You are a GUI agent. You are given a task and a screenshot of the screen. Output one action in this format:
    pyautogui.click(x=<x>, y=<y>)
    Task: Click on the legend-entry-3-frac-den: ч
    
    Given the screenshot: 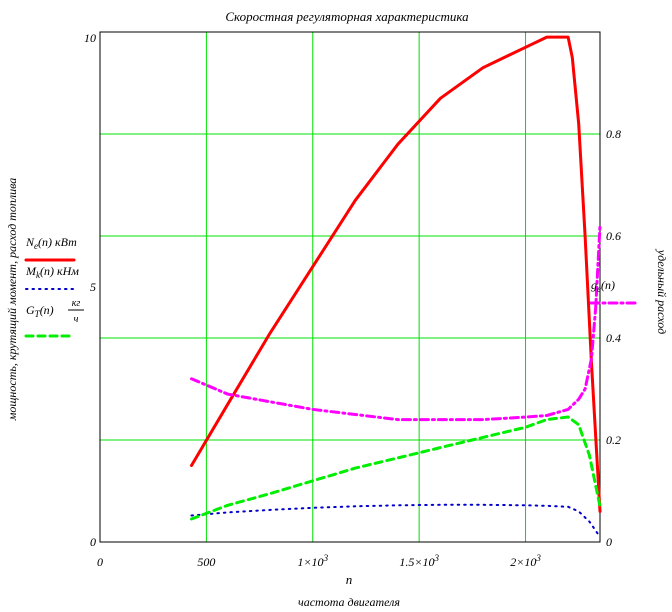 What is the action you would take?
    pyautogui.click(x=76, y=319)
    